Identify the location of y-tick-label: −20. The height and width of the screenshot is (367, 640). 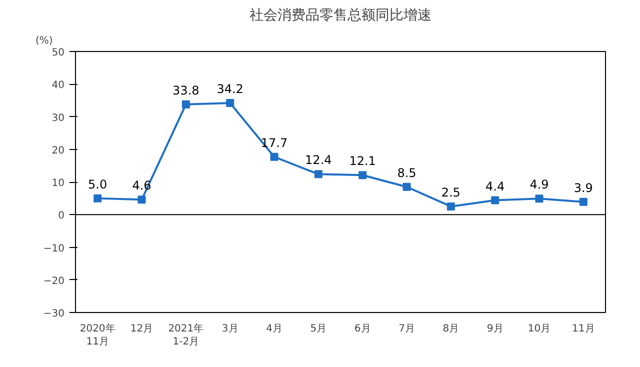
(54, 281).